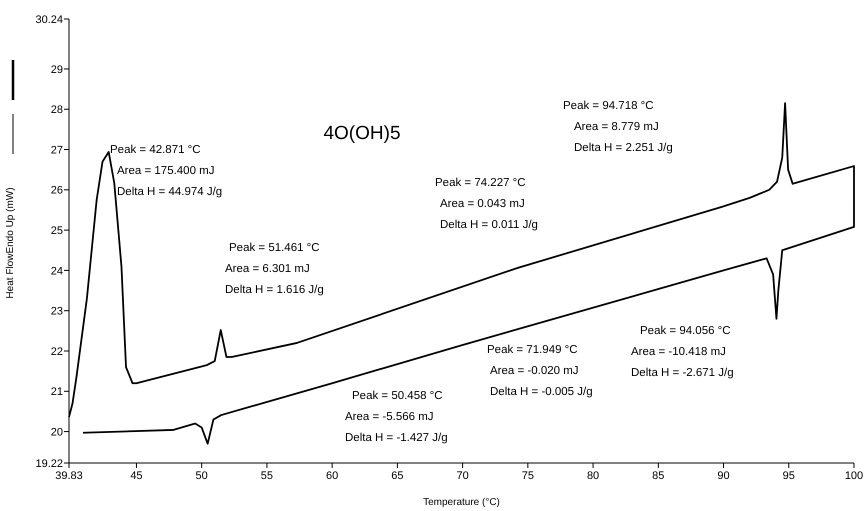  I want to click on annotation: Peak = 74.227 °C Area = 0.043 mJ Delta H = 0.011 J/g, so click(486, 204).